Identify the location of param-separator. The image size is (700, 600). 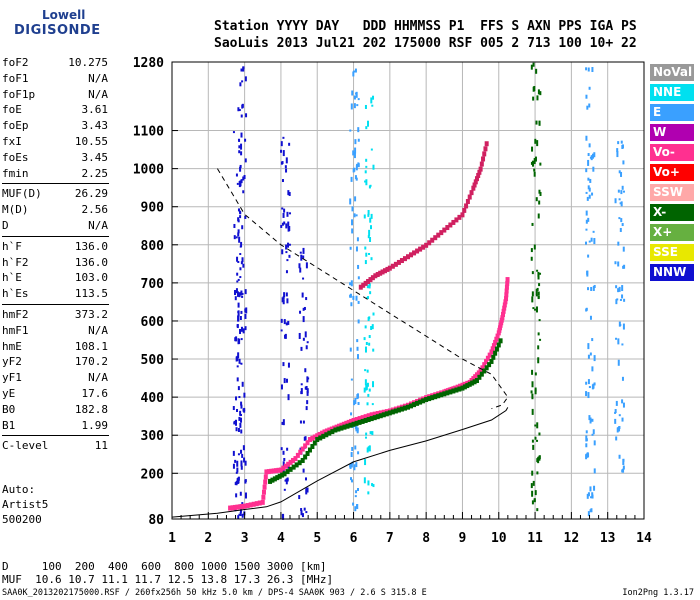
(55, 184).